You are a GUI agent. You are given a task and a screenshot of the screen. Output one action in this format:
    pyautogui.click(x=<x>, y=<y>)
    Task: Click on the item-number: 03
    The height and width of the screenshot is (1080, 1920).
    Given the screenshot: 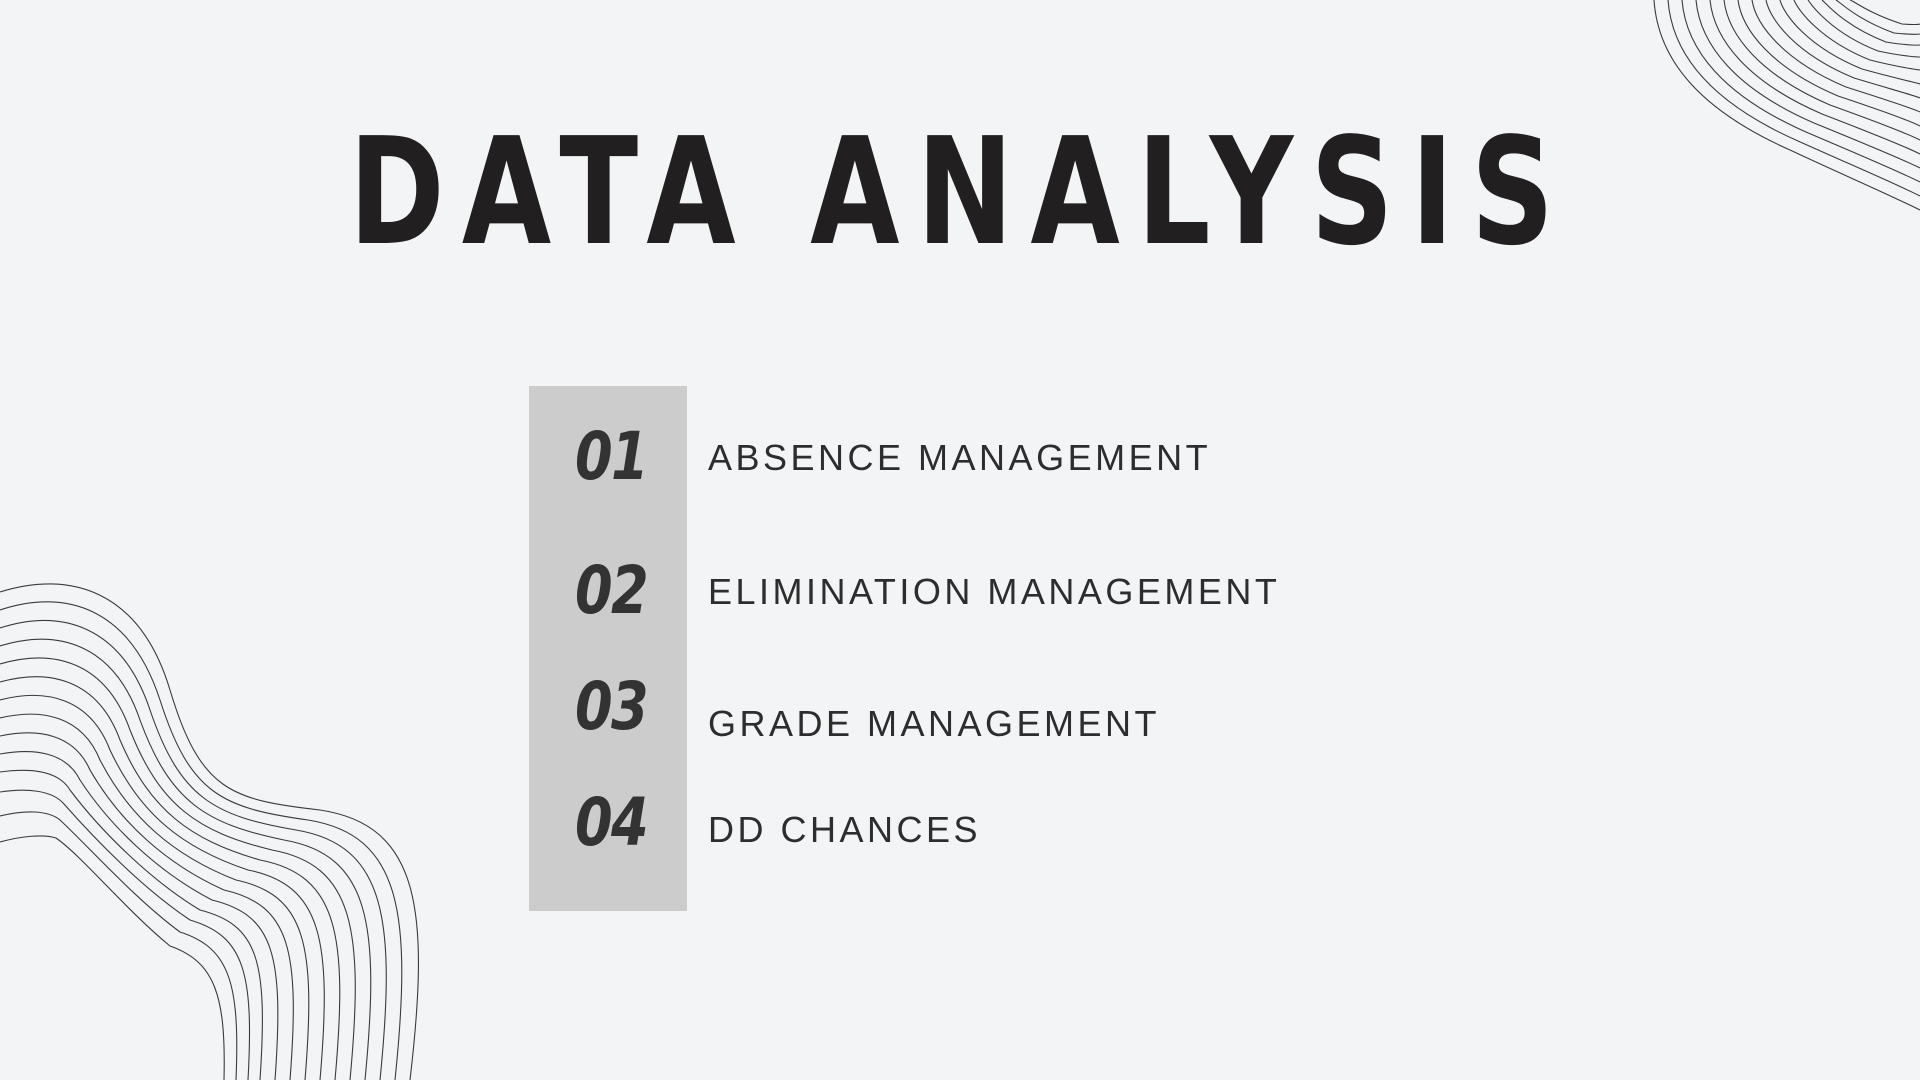 What is the action you would take?
    pyautogui.click(x=612, y=706)
    